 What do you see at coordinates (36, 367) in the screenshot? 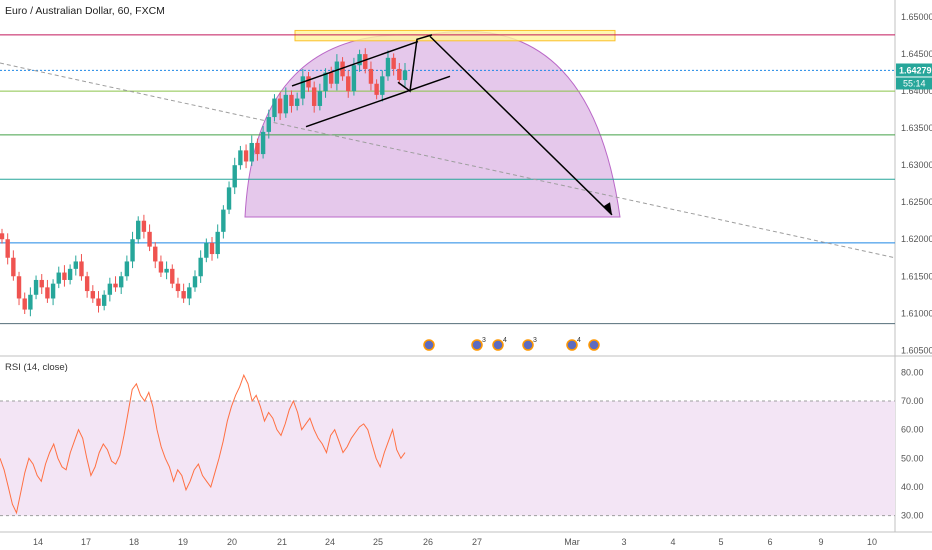
I see `rsi-title: RSI (14, close)` at bounding box center [36, 367].